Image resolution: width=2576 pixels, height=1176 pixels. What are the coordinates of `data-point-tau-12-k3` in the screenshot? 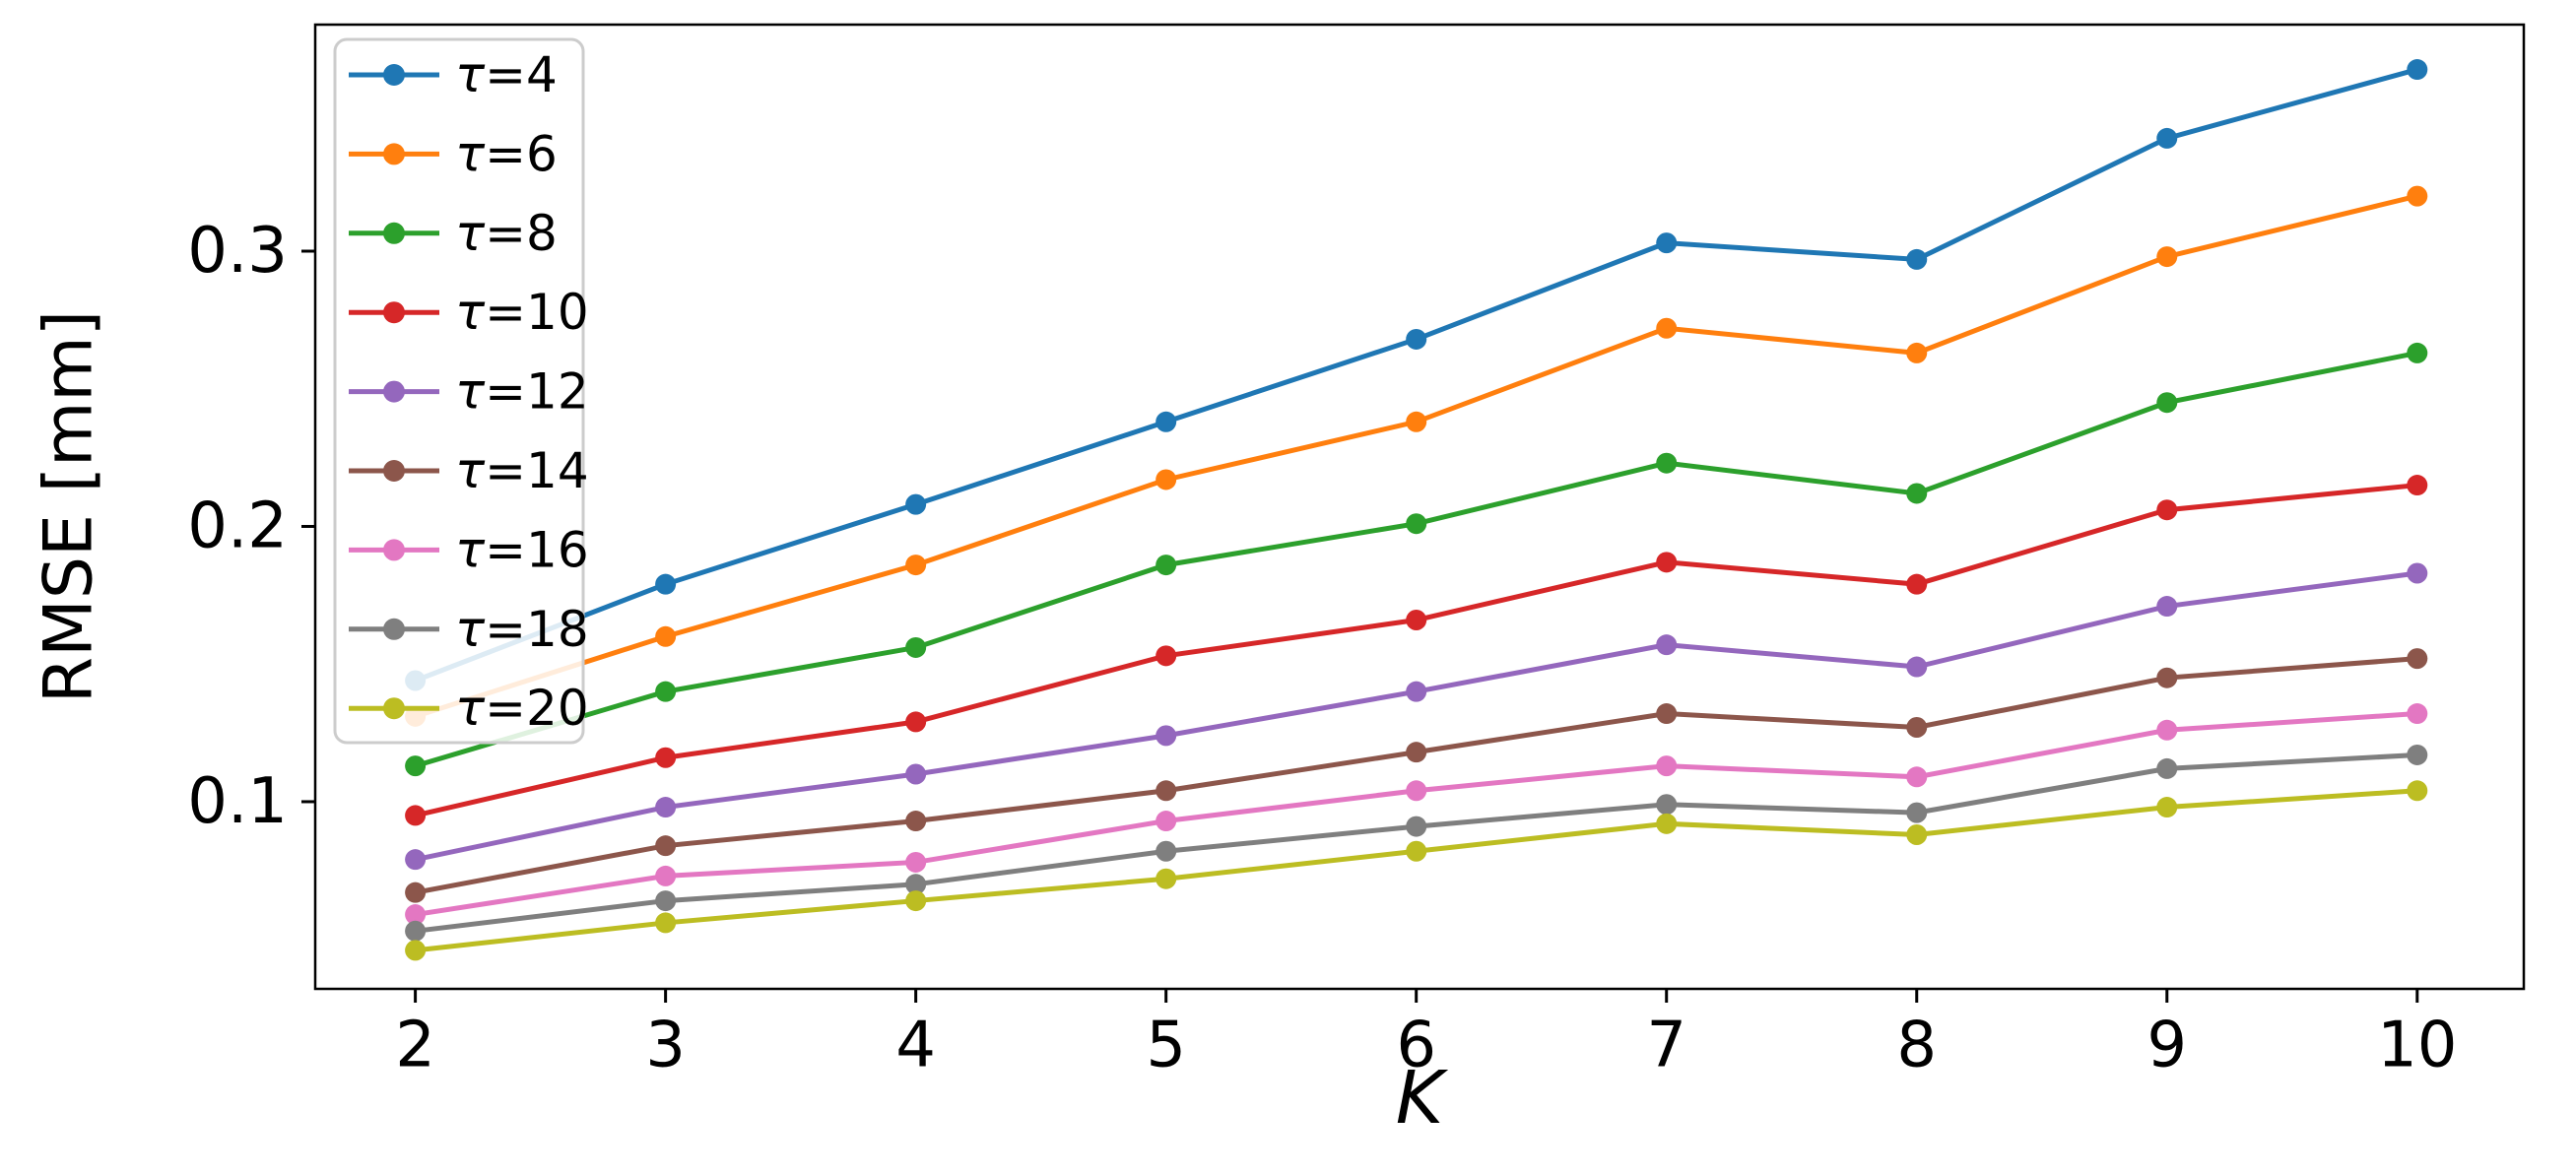 It's located at (666, 808).